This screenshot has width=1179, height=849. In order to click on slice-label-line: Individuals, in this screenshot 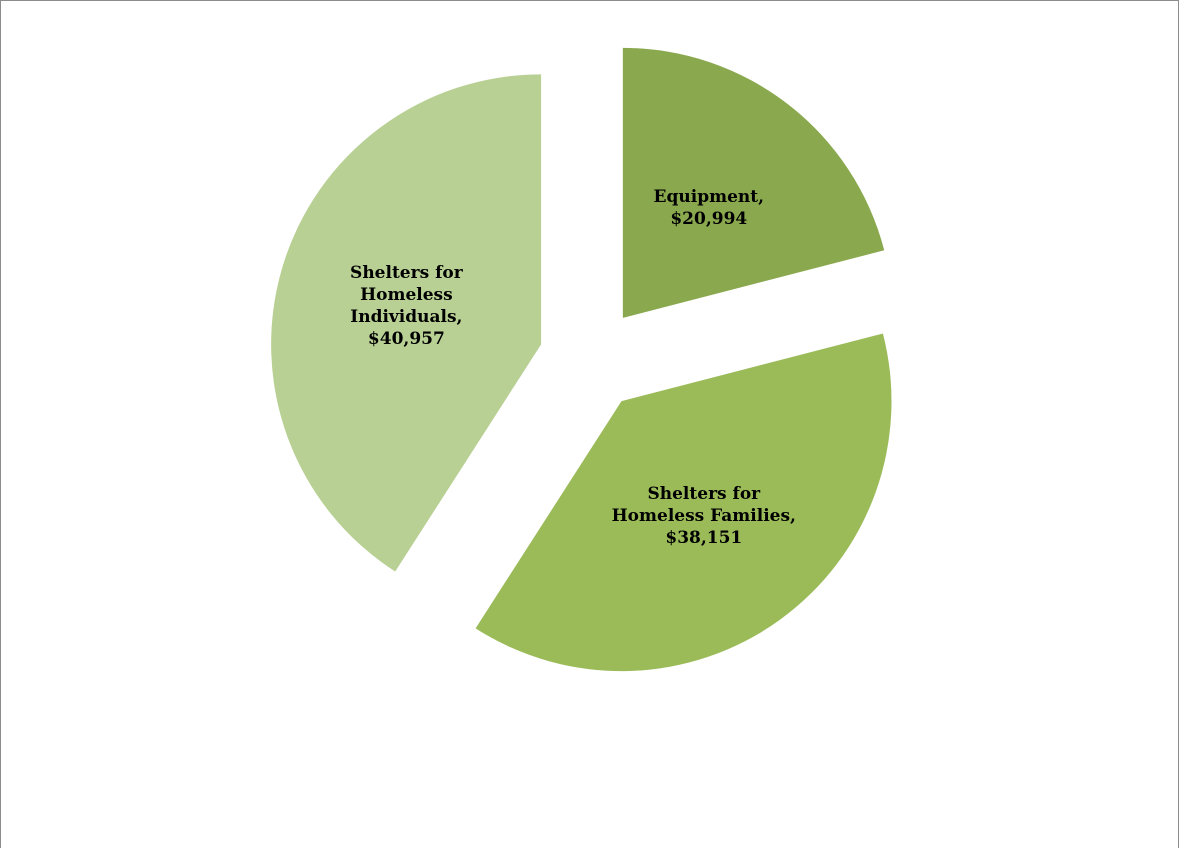, I will do `click(406, 317)`.